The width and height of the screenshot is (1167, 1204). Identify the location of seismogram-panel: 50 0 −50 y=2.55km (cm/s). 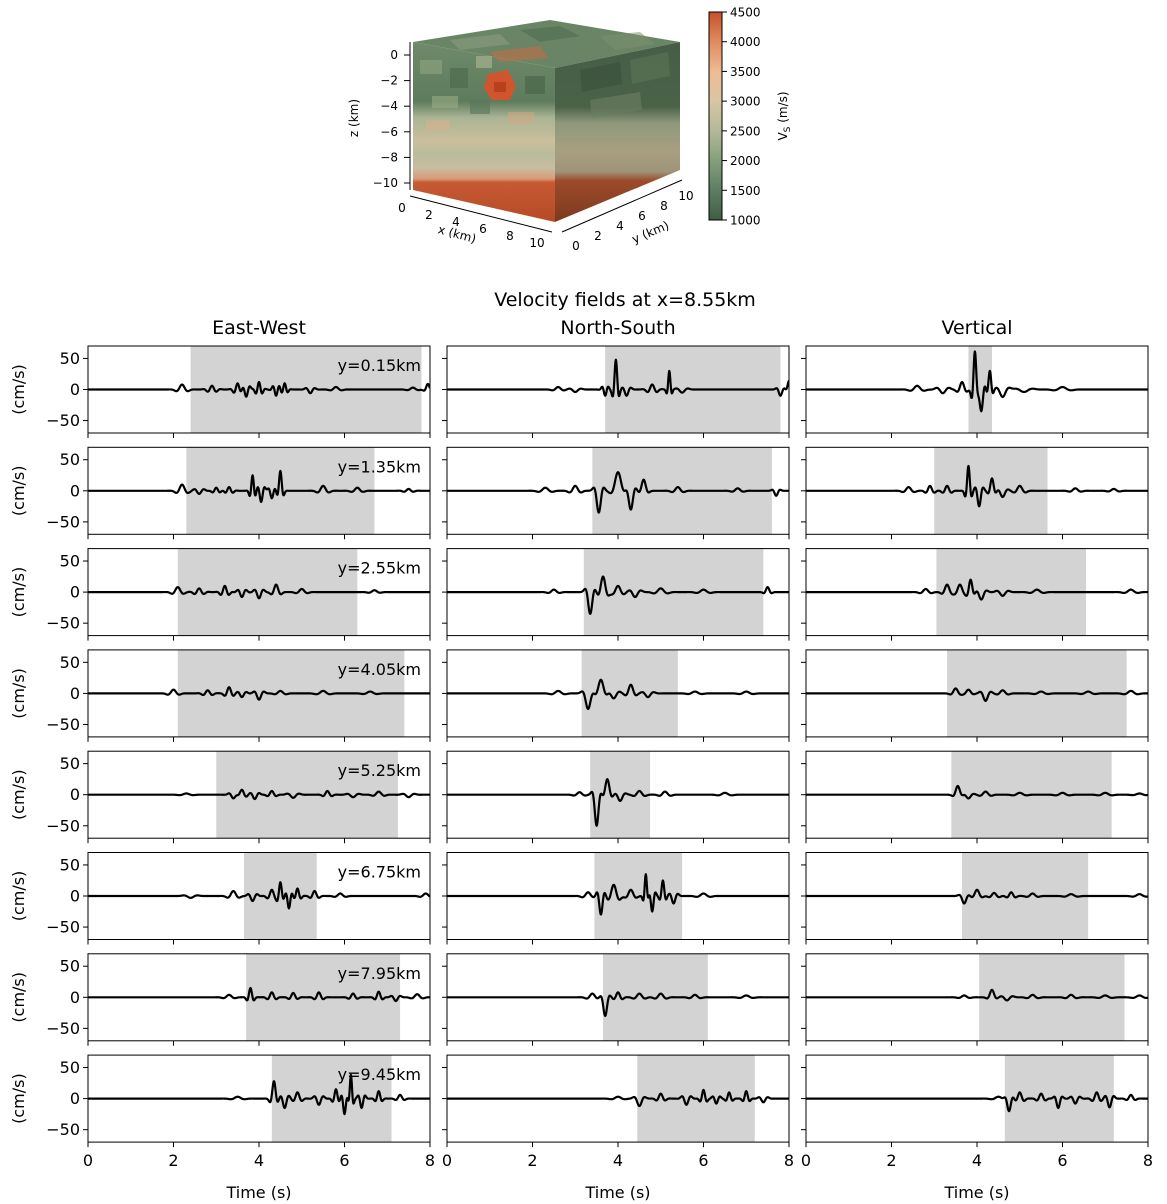
(220, 594).